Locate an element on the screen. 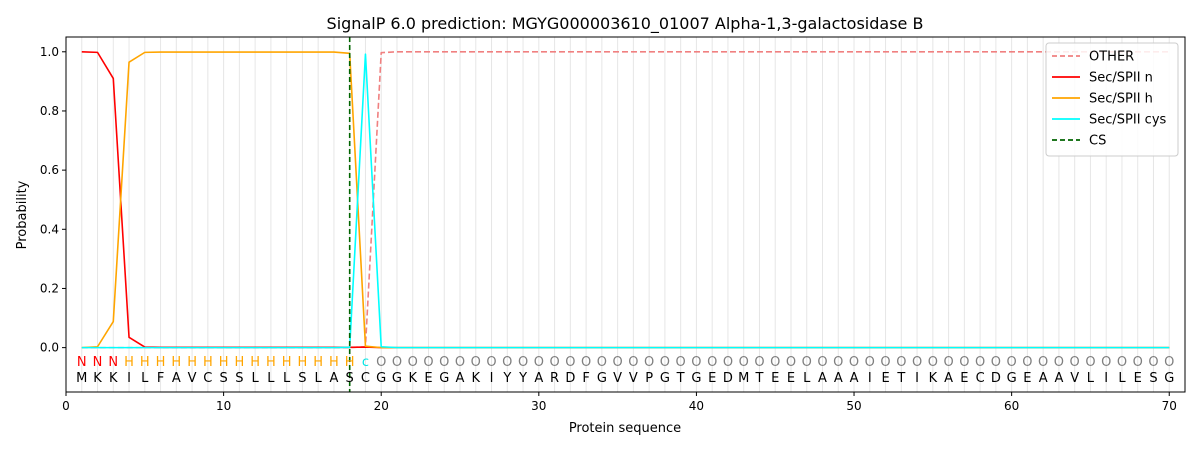 The height and width of the screenshot is (450, 1200). legend: OTHER Sec/SPII n Sec/SPII h Sec/SPII cys CS is located at coordinates (1112, 99).